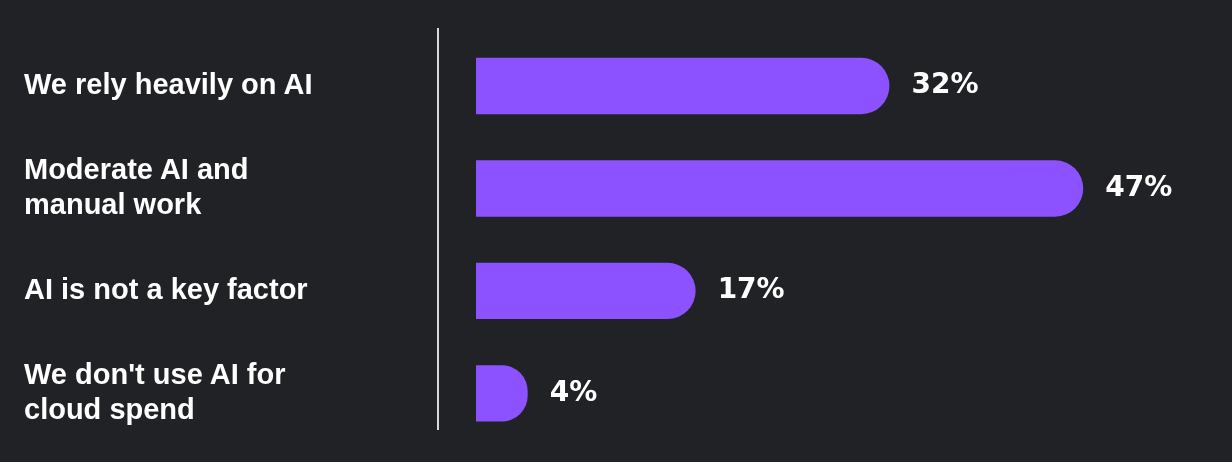  Describe the element at coordinates (945, 84) in the screenshot. I see `data-label: 32%` at that location.